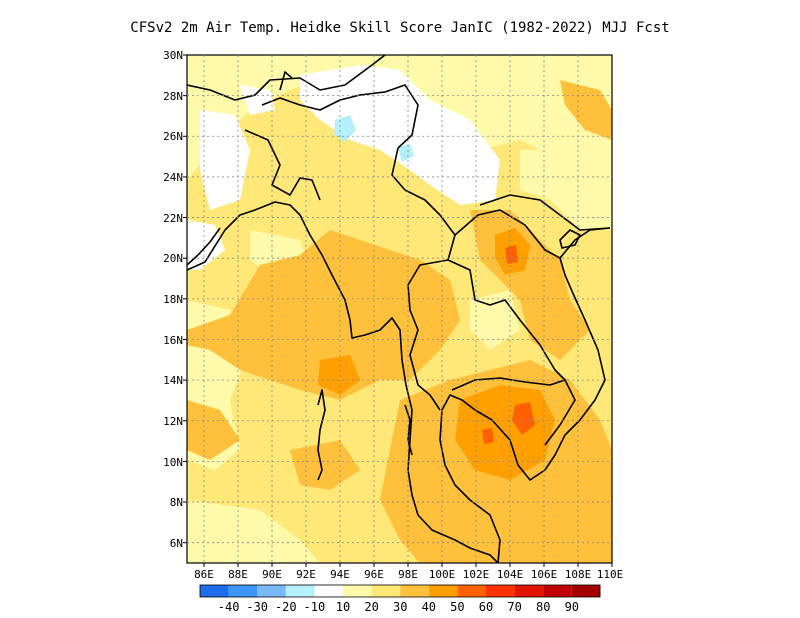 The height and width of the screenshot is (618, 800). I want to click on lon-label: 106E, so click(544, 574).